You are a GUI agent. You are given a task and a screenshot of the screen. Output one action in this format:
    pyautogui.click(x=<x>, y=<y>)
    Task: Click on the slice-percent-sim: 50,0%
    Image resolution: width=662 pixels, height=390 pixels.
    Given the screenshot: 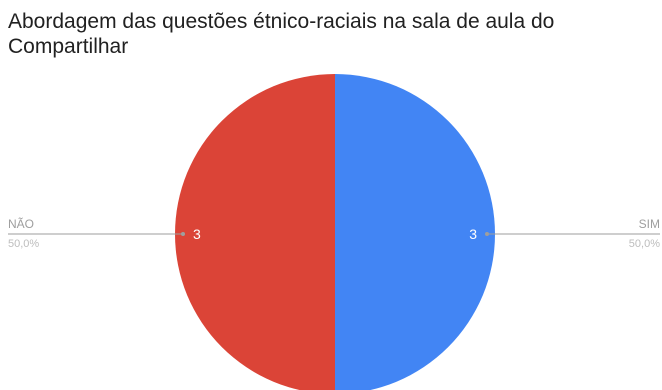 What is the action you would take?
    pyautogui.click(x=644, y=244)
    